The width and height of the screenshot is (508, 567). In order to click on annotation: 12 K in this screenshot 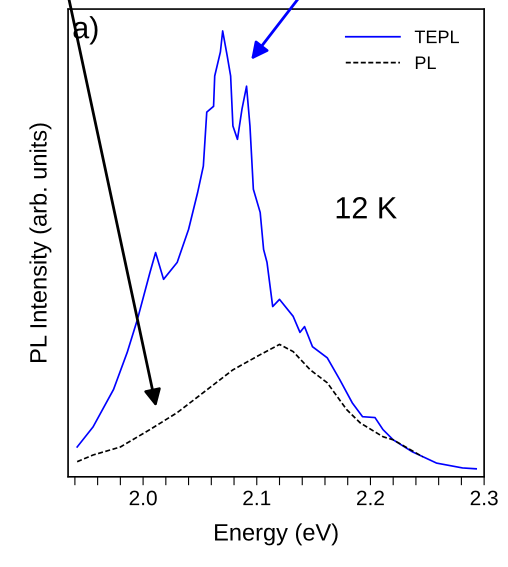, I will do `click(366, 207)`.